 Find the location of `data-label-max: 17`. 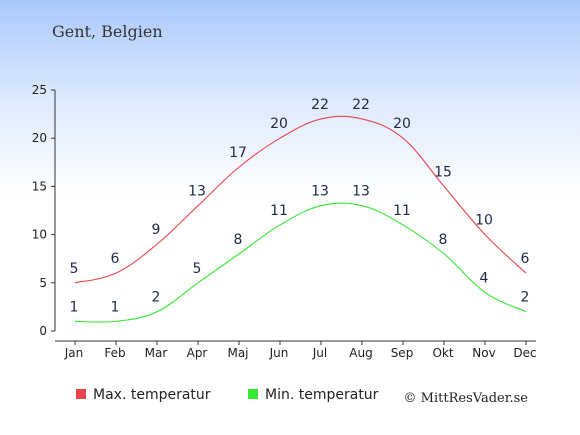

data-label-max: 17 is located at coordinates (238, 153).